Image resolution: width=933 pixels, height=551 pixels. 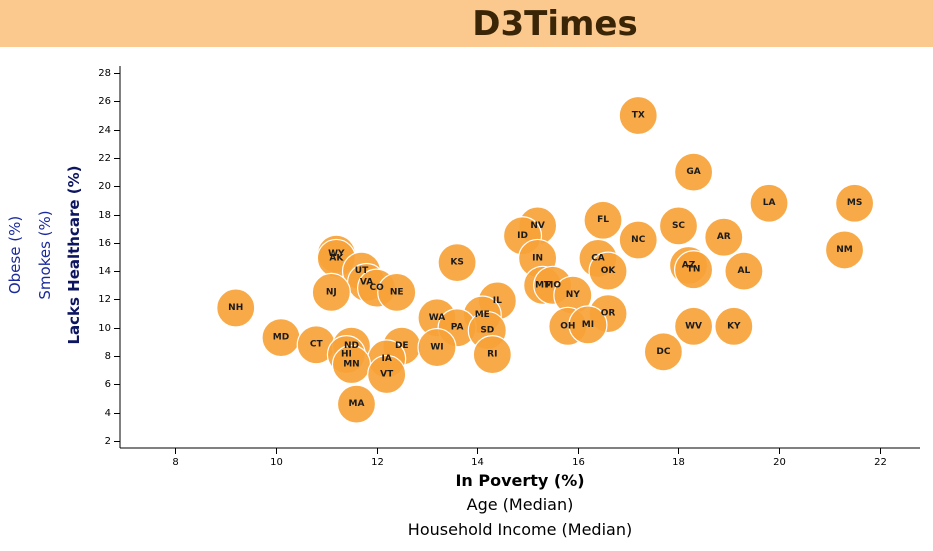 What do you see at coordinates (276, 462) in the screenshot?
I see `x-tick-label: 10` at bounding box center [276, 462].